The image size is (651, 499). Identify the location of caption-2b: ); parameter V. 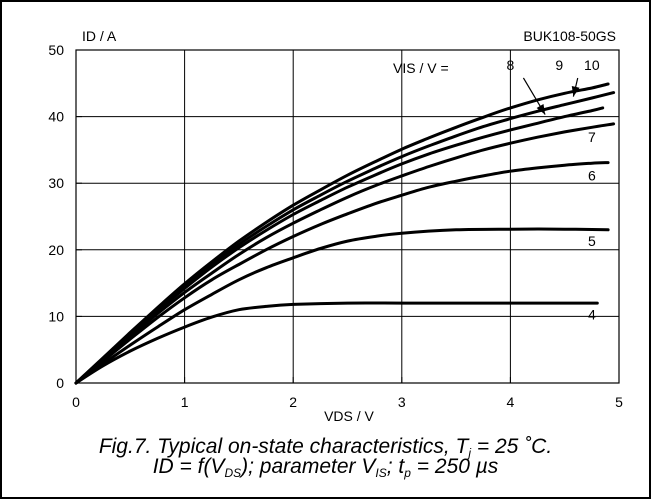
(308, 466).